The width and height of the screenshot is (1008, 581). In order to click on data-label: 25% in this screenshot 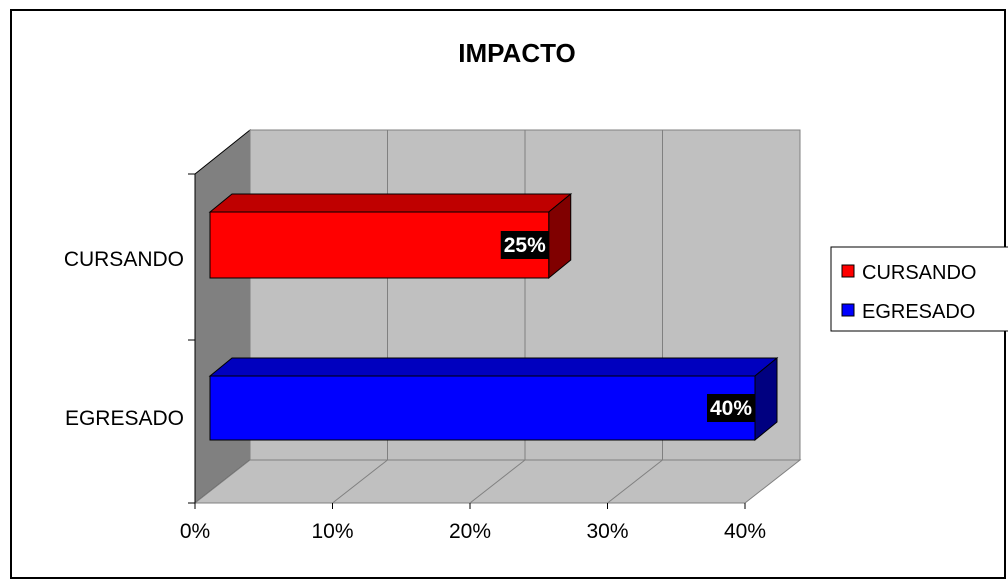, I will do `click(525, 245)`.